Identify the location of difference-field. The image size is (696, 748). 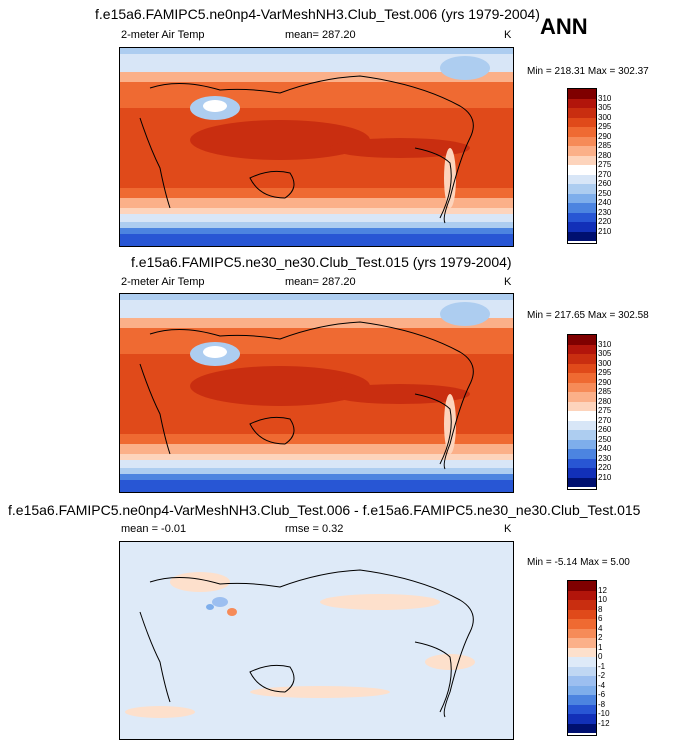
(316, 640).